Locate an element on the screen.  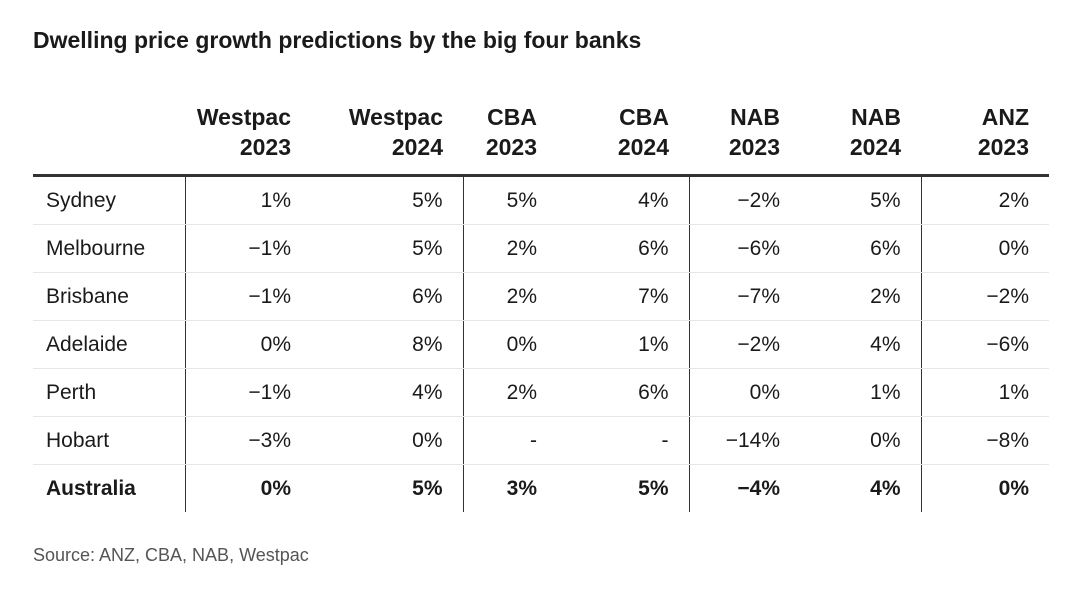
column-header: NAB 2023 is located at coordinates (744, 139).